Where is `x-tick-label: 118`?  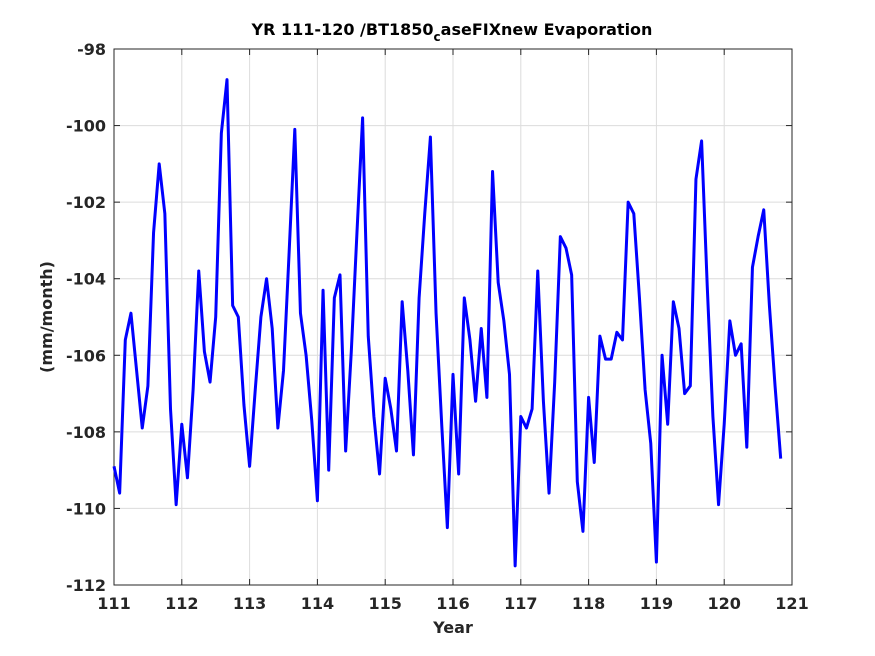
x-tick-label: 118 is located at coordinates (588, 603).